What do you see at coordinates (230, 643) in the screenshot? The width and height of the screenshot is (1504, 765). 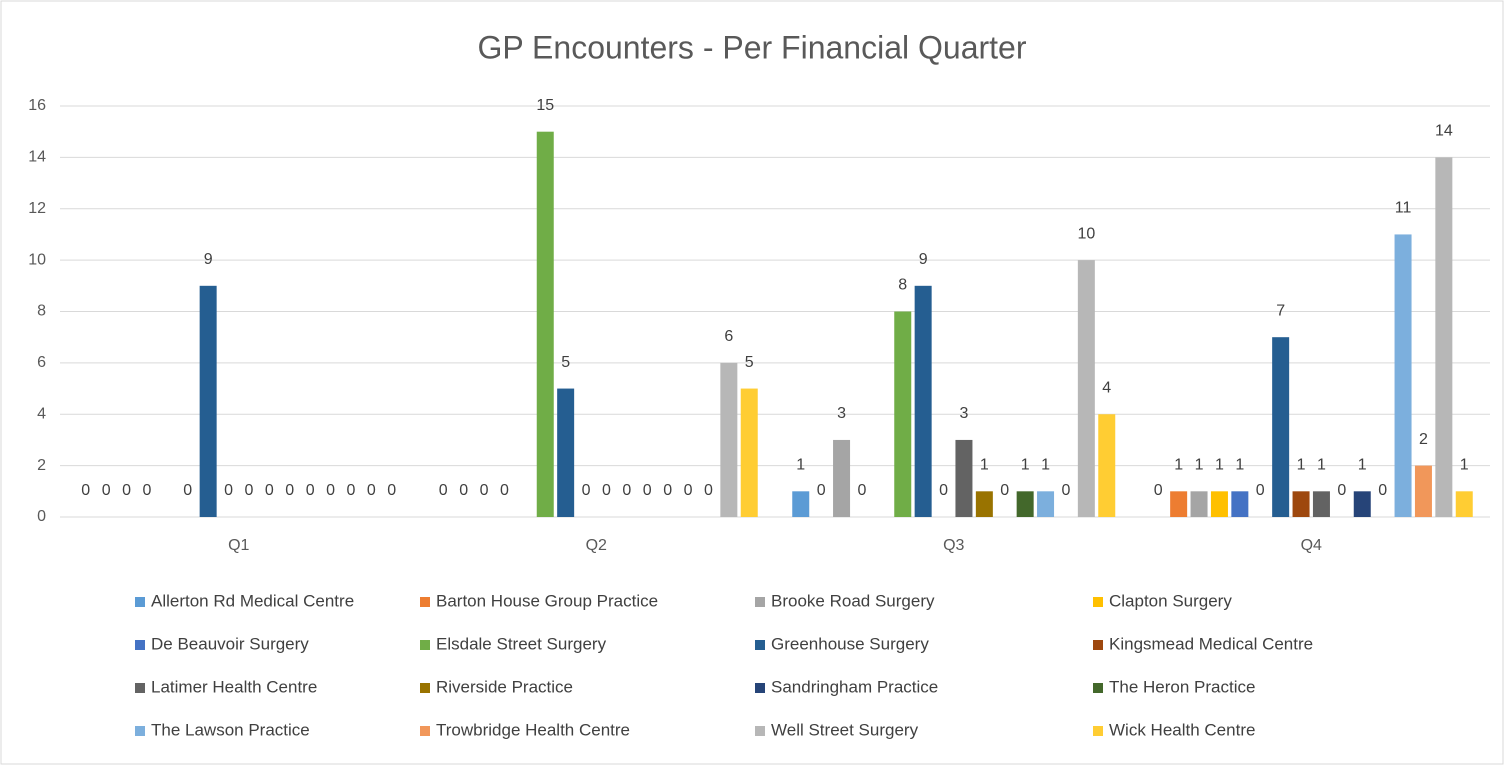 I see `legend-label: De Beauvoir Surgery` at bounding box center [230, 643].